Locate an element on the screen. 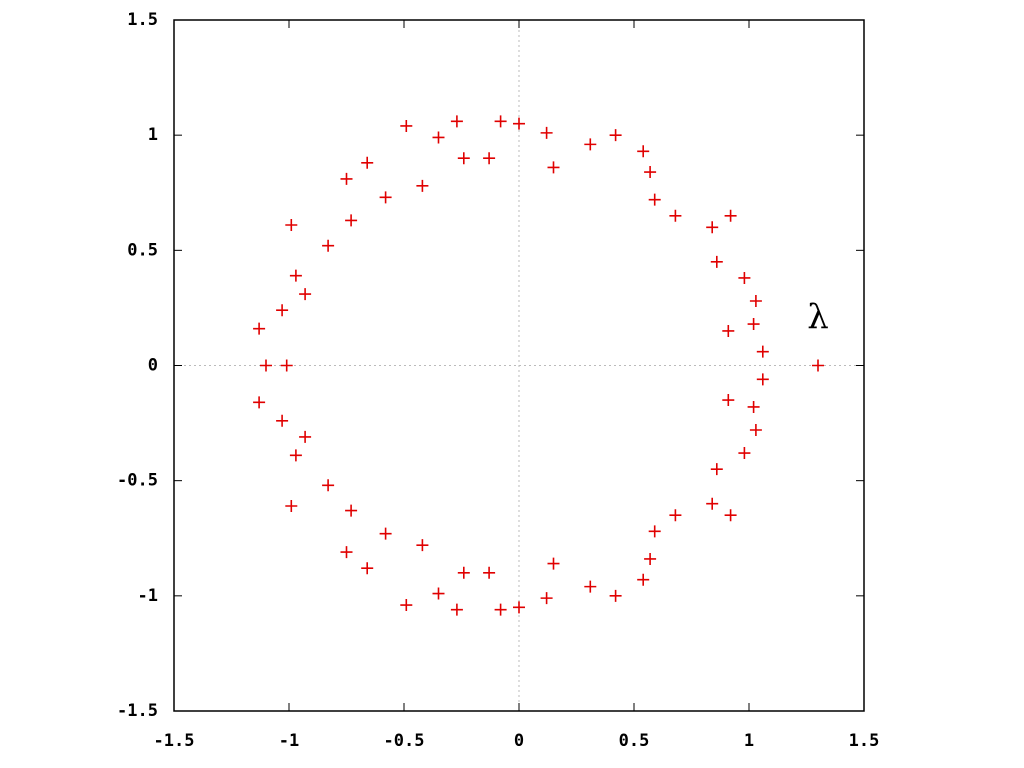 Image resolution: width=1024 pixels, height=768 pixels. x-tick-label: 0 is located at coordinates (519, 741).